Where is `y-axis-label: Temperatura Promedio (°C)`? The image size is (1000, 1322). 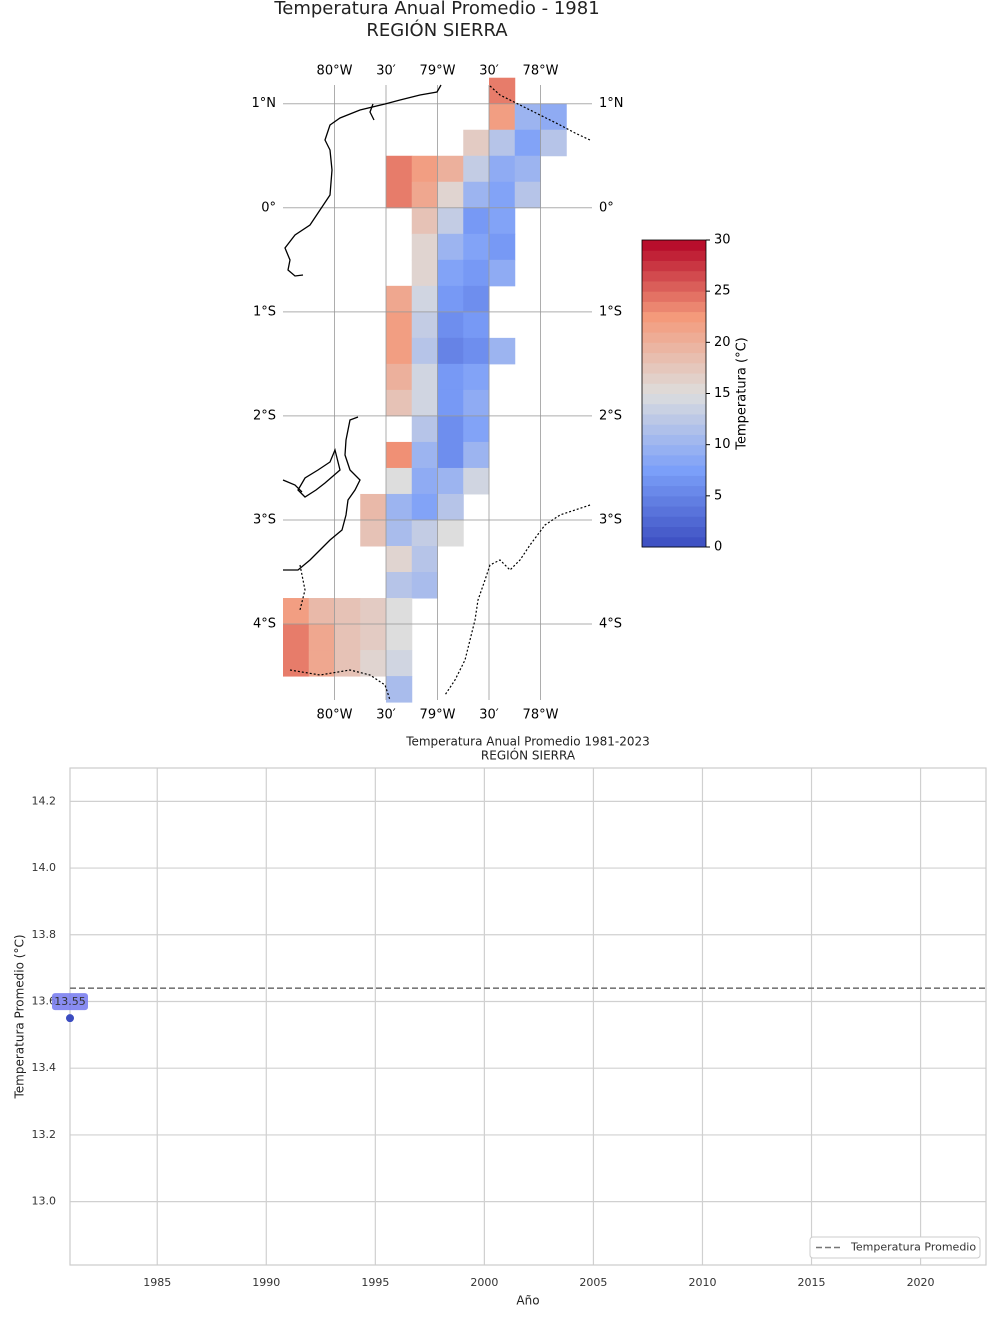
y-axis-label: Temperatura Promedio (°C) is located at coordinates (20, 1016).